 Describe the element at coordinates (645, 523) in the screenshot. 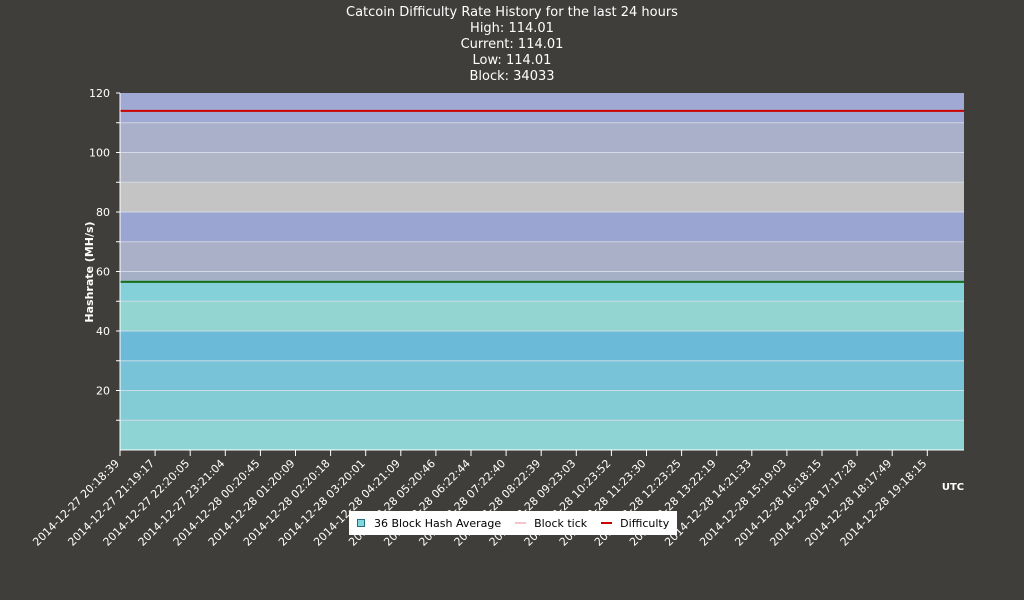

I see `legend-label-difficulty: Difficulty` at that location.